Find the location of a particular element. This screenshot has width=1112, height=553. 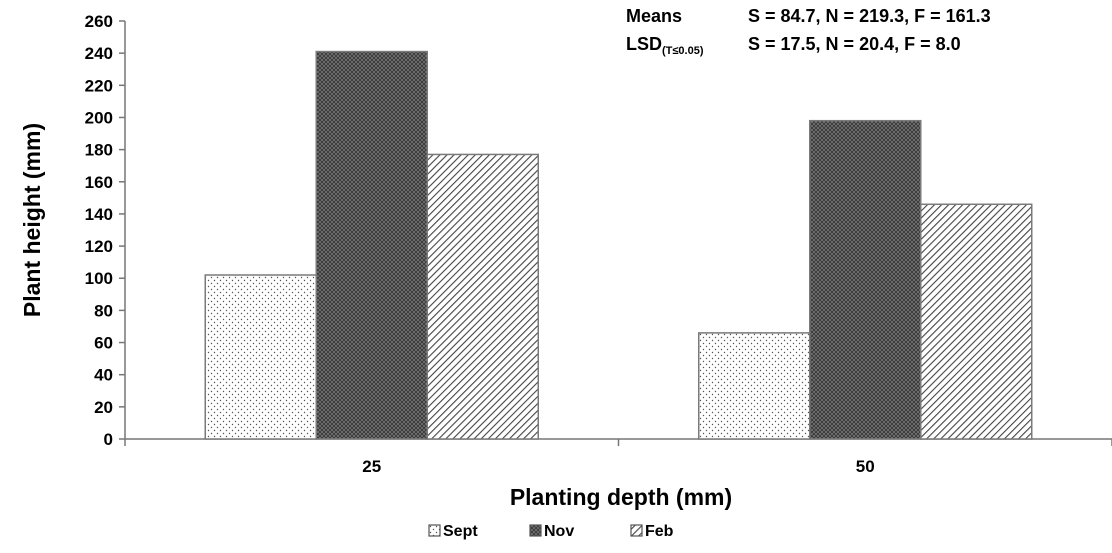

lsd-values: S = 17.5, N = 20.4, F = 8.0 is located at coordinates (854, 44).